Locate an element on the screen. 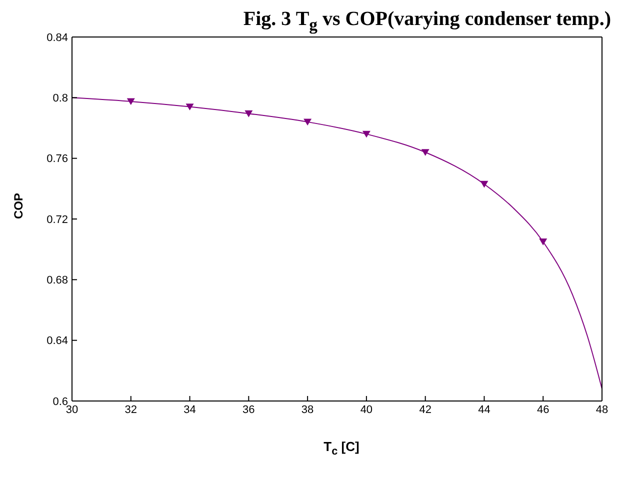 The width and height of the screenshot is (623, 488). x-axis-title: T$_{c}$ [C] is located at coordinates (341, 448).